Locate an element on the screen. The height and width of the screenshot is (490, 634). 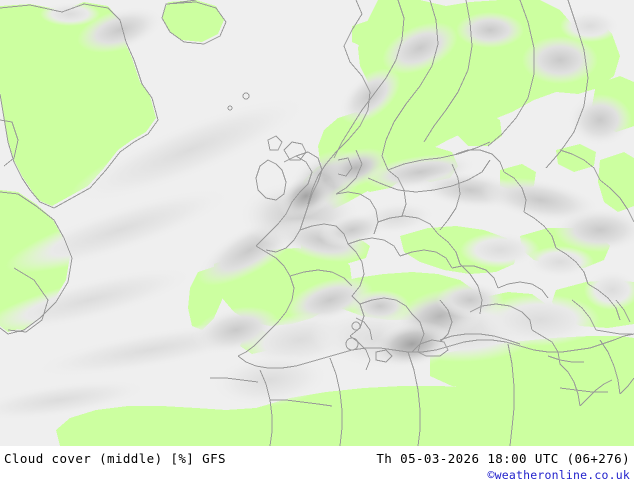
border-slovakia is located at coordinates (449, 249).